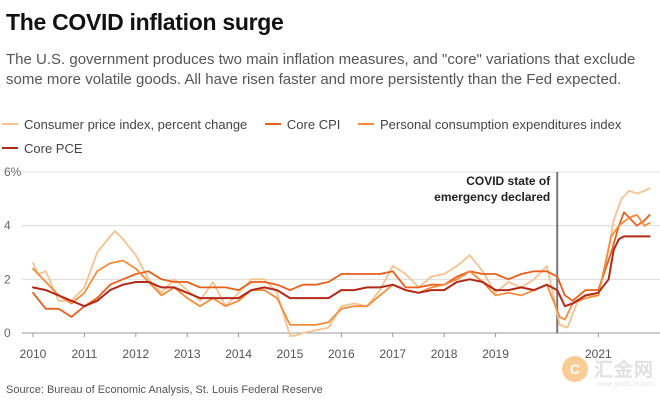  I want to click on legend-swatch-core-pce, so click(10, 148).